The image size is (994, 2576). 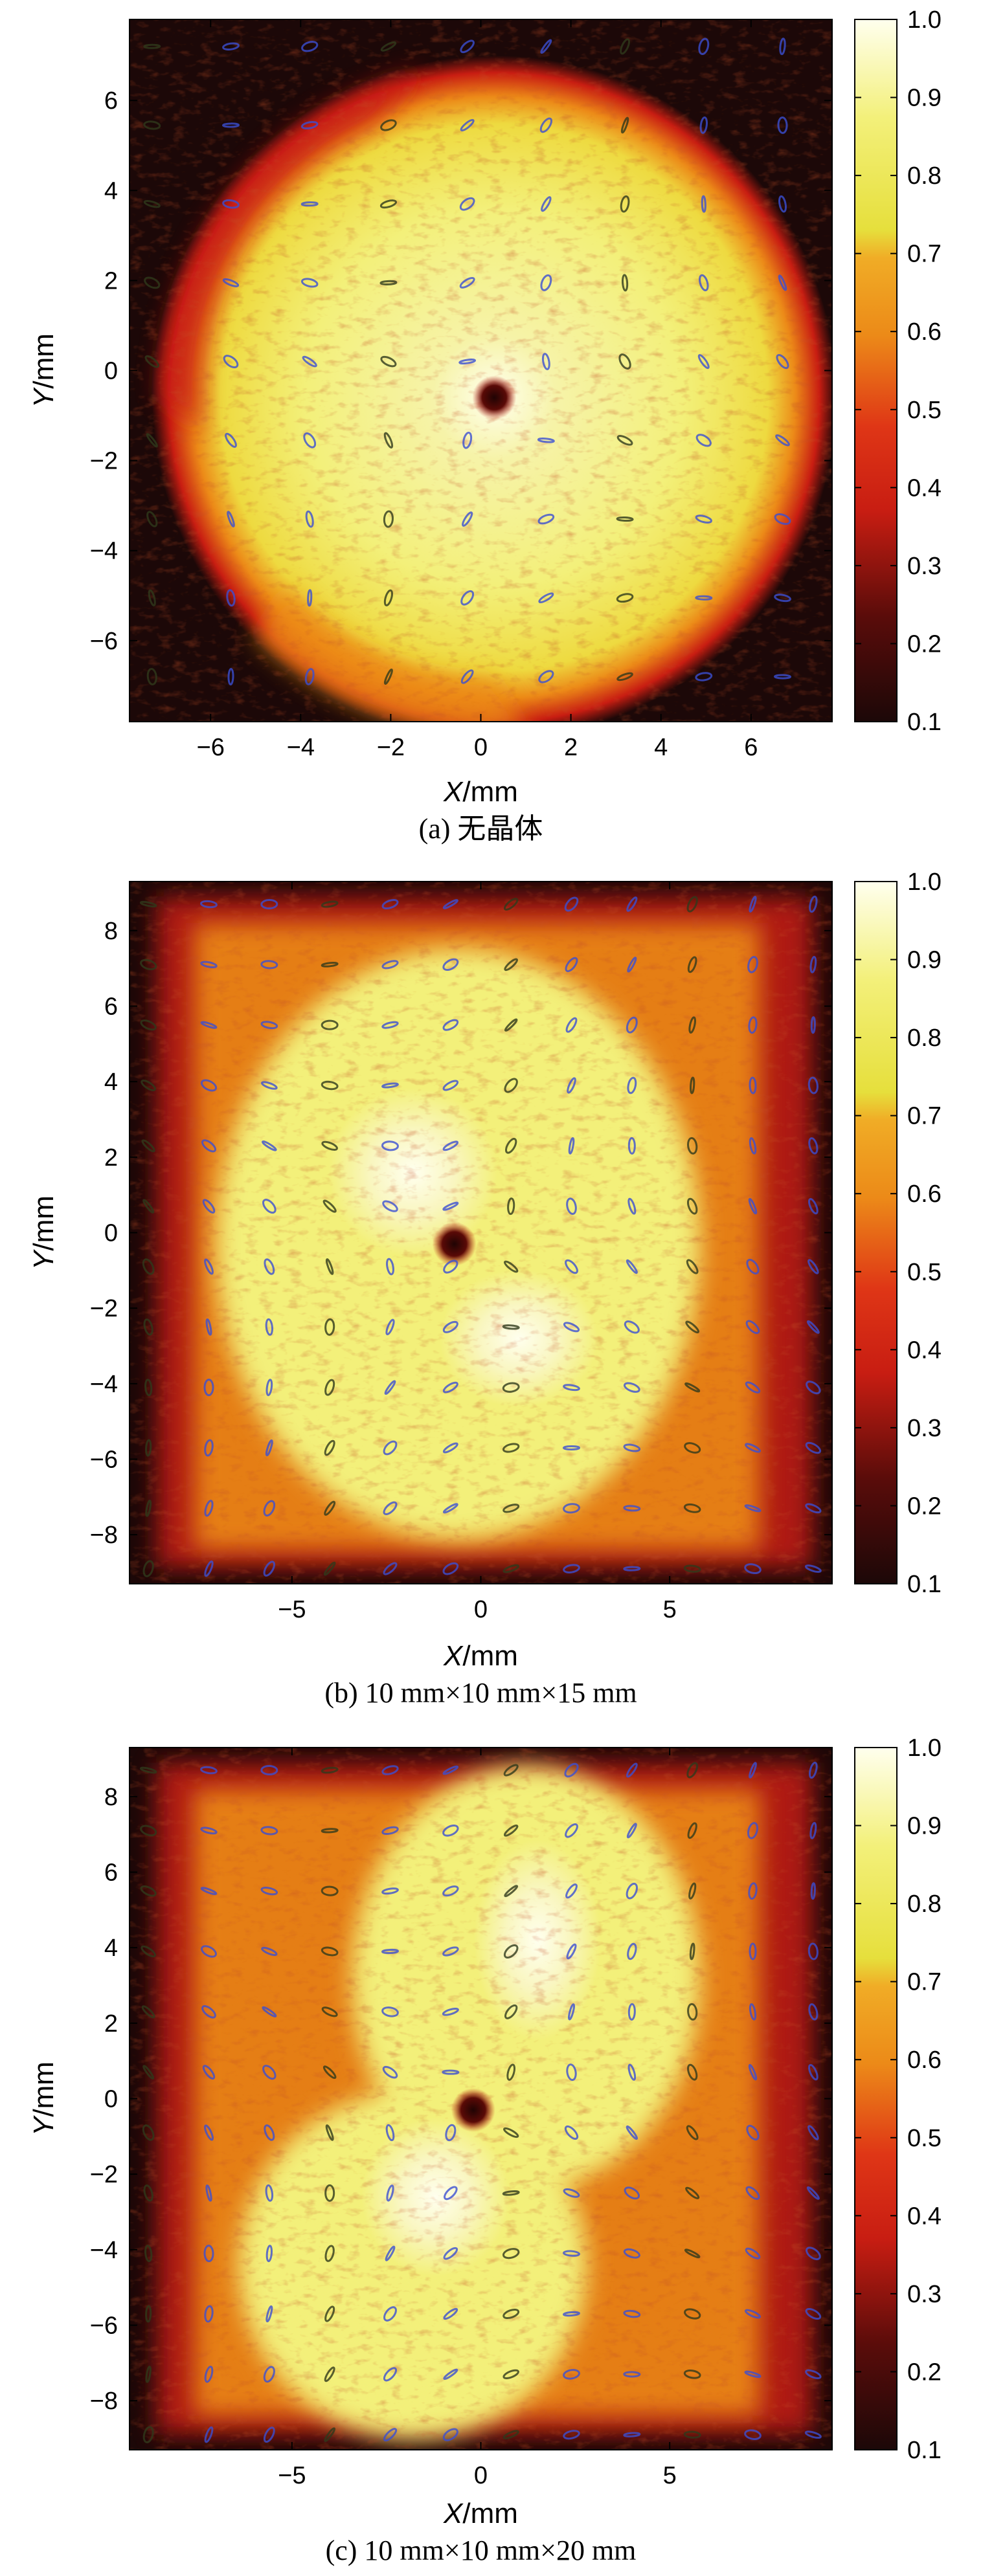 What do you see at coordinates (481, 2475) in the screenshot?
I see `x-tick-label: 0` at bounding box center [481, 2475].